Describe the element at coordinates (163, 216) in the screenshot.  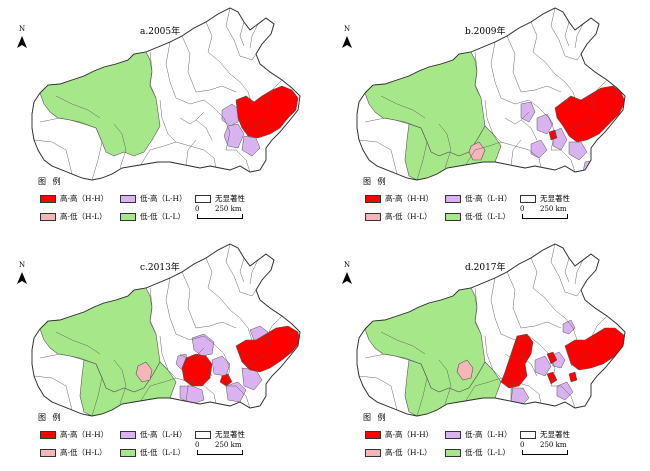
I see `legend-label-ll: 低-低（L-L）` at that location.